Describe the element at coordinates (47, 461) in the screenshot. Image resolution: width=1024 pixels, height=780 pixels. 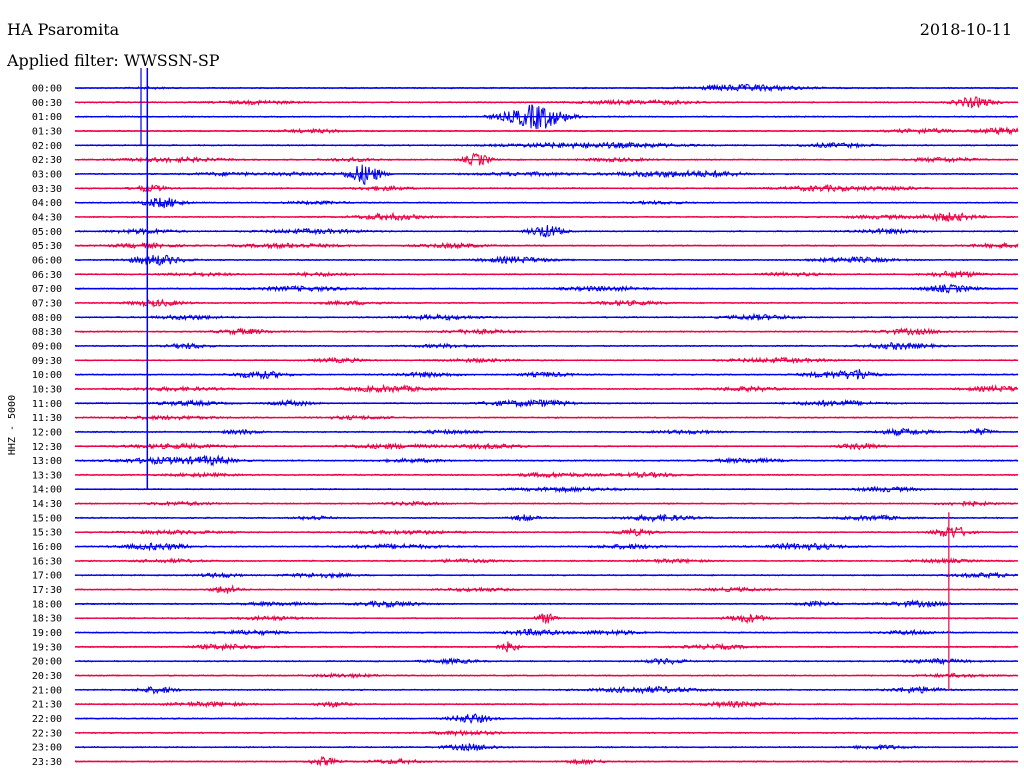
I see `time-tick-label: 13:00` at that location.